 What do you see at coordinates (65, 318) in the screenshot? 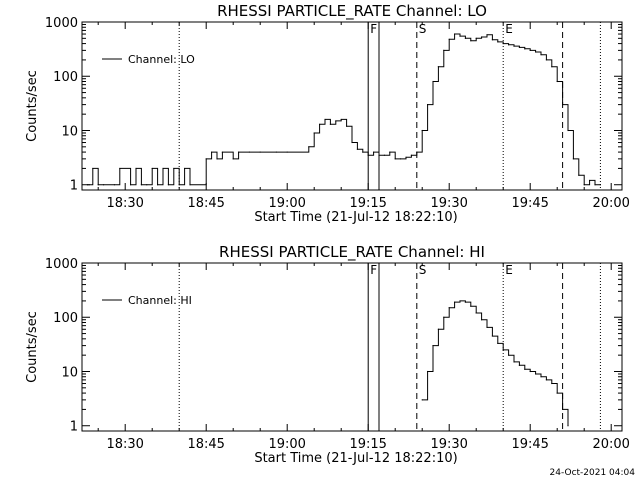
I see `y-tick-label: 100` at bounding box center [65, 318].